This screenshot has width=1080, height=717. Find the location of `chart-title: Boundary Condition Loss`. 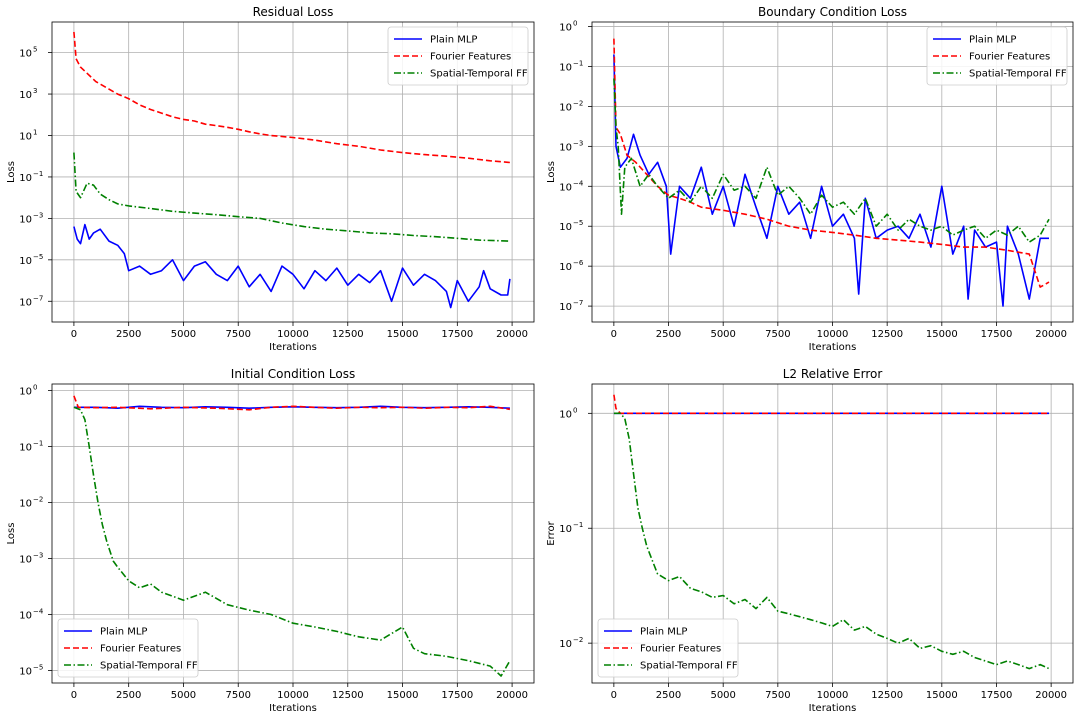

chart-title: Boundary Condition Loss is located at coordinates (832, 12).